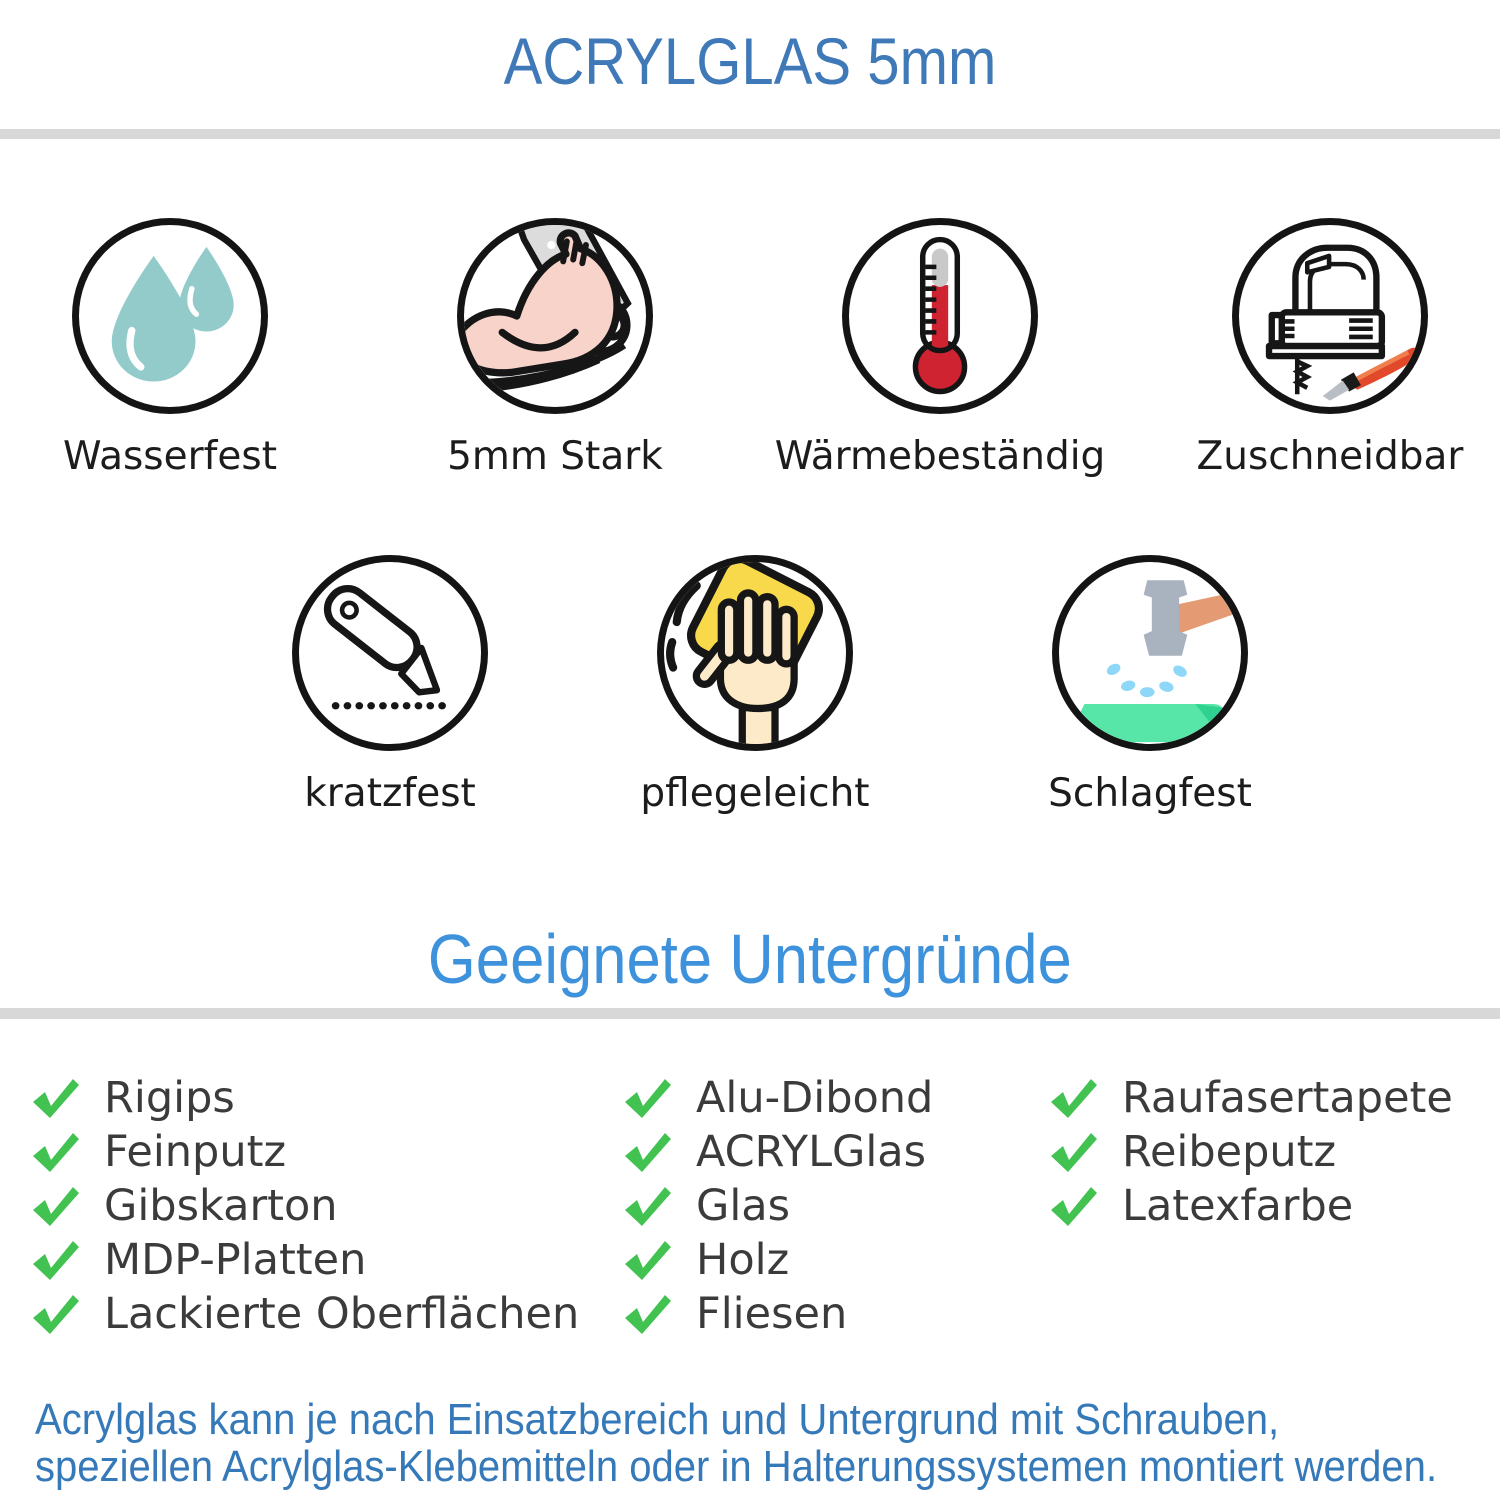 The width and height of the screenshot is (1500, 1500). I want to click on section-title-text: Geeignete Untergründe, so click(750, 959).